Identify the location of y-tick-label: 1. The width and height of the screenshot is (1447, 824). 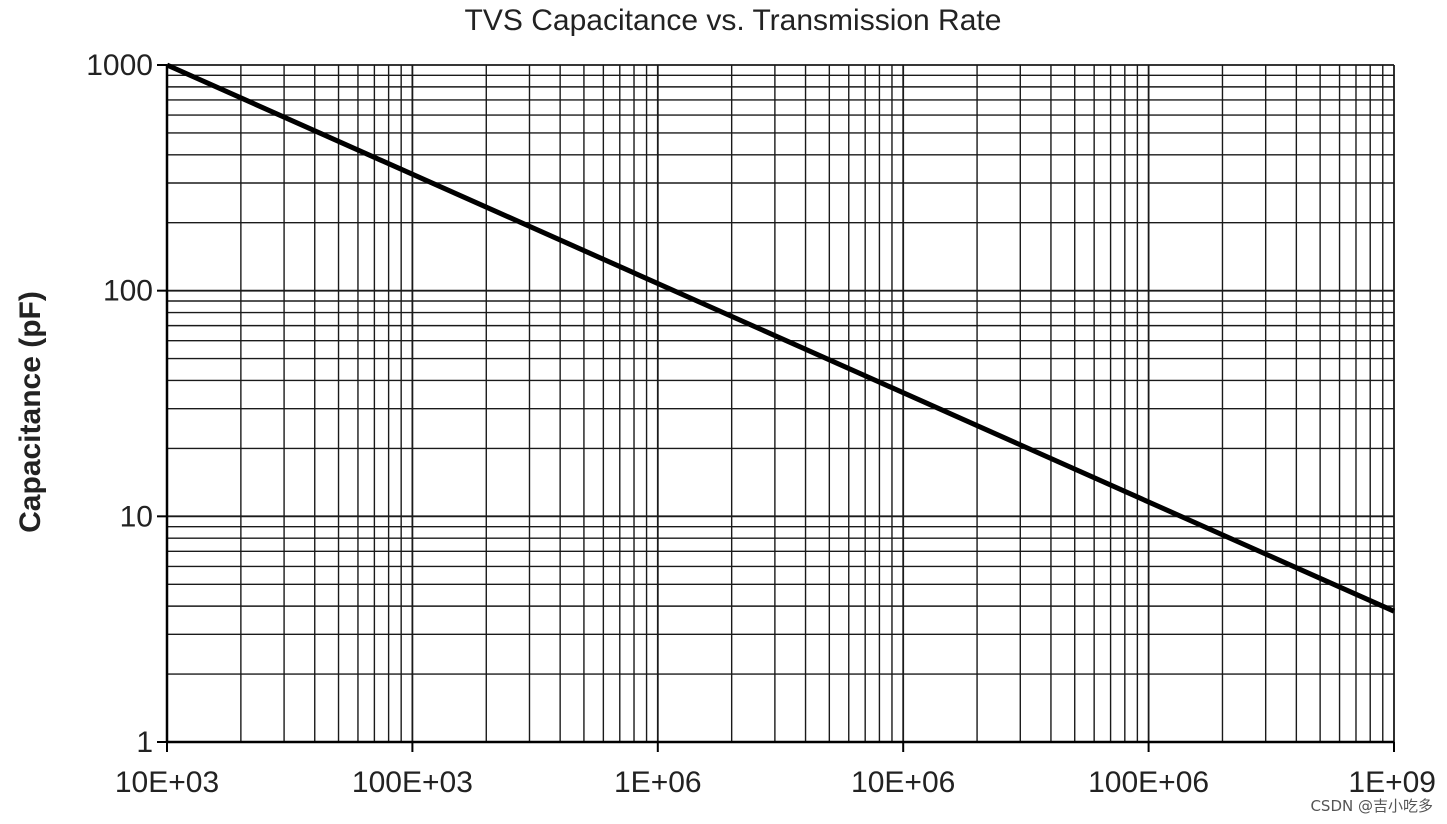
(144, 742).